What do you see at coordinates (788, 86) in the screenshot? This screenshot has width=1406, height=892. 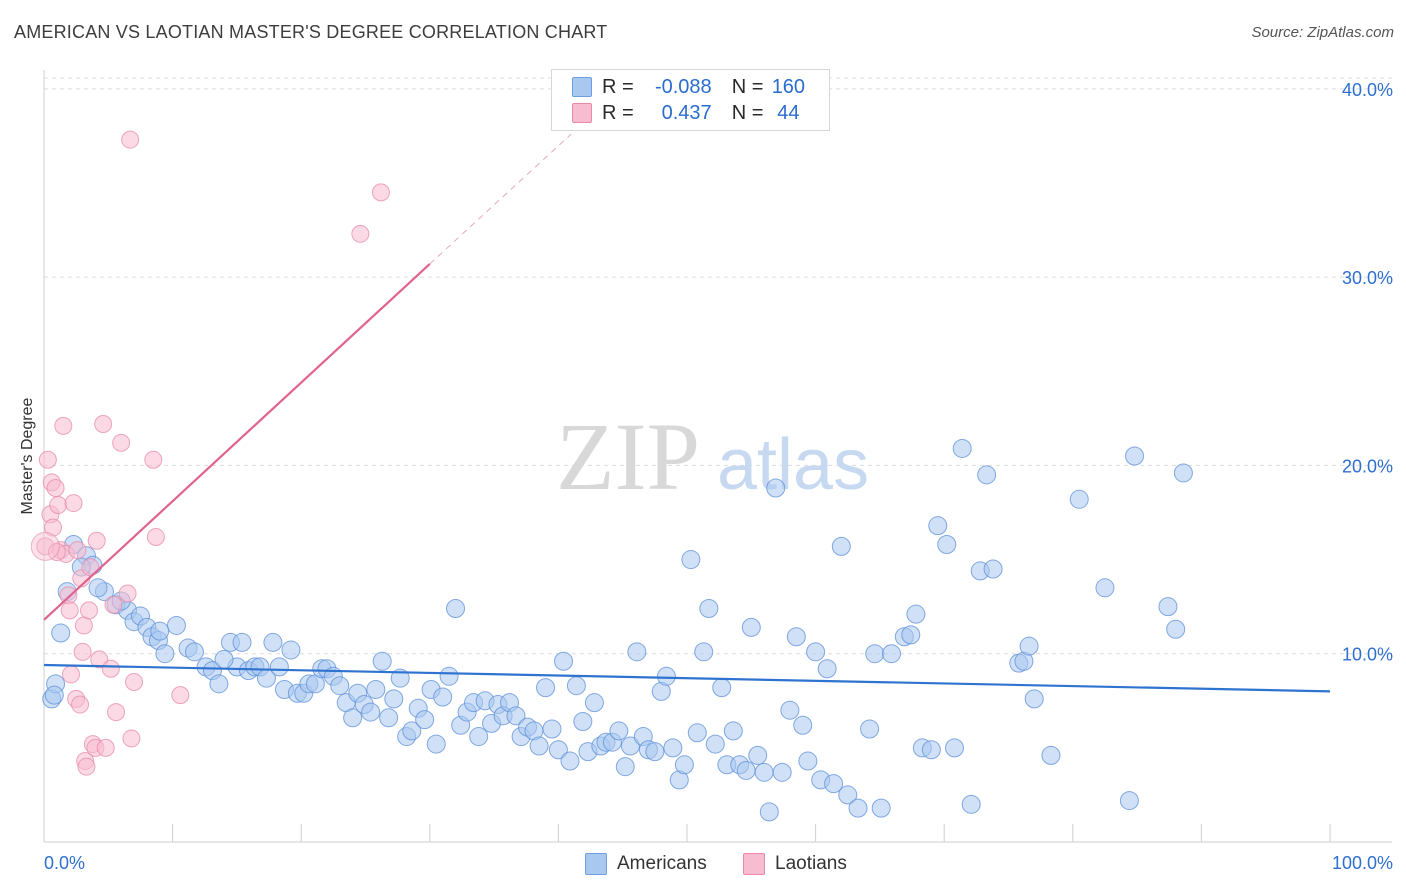 I see `legend-n-value: 160` at bounding box center [788, 86].